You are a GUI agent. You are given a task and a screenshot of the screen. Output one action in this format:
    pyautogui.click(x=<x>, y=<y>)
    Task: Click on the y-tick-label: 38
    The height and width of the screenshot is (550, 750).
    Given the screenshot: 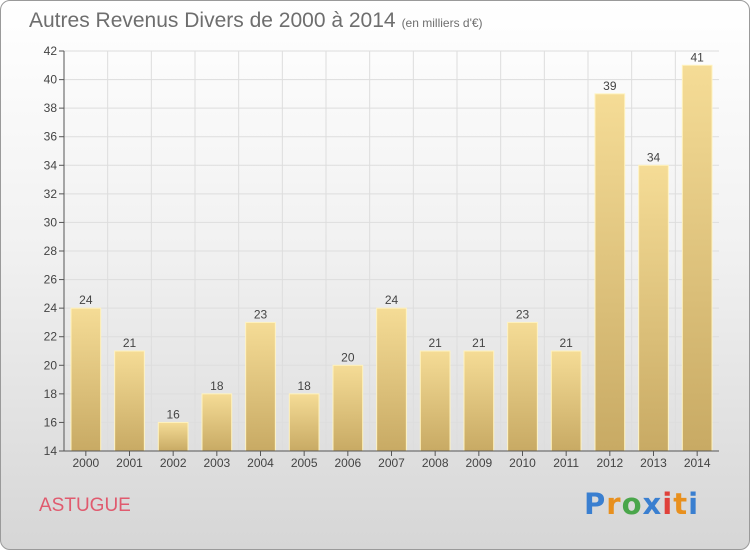 What is the action you would take?
    pyautogui.click(x=51, y=108)
    